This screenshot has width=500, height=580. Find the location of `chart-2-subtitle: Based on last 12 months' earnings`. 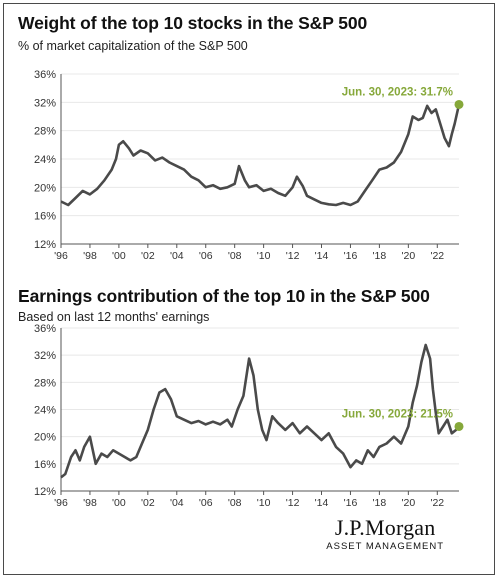

chart-2-subtitle: Based on last 12 months' earnings is located at coordinates (114, 317).